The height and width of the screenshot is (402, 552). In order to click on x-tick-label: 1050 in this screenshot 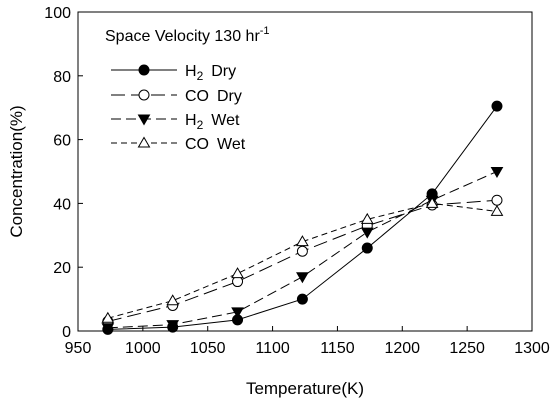, I will do `click(208, 348)`.